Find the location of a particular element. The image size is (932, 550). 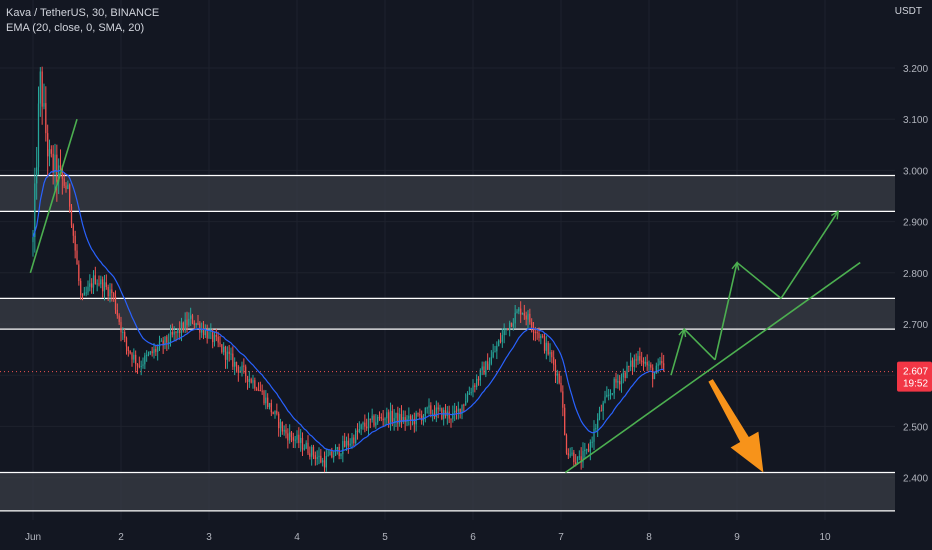

symbol-title: Kava / TetherUS, 30, BINANCE is located at coordinates (83, 13).